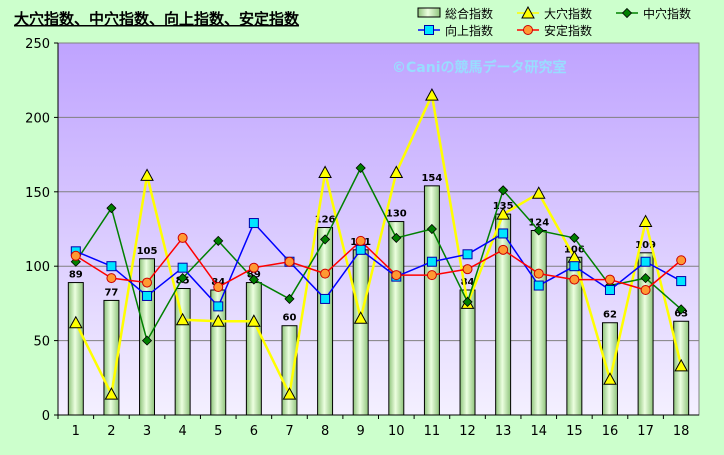 The height and width of the screenshot is (455, 724). Describe the element at coordinates (361, 431) in the screenshot. I see `x-tick-label: 9` at that location.